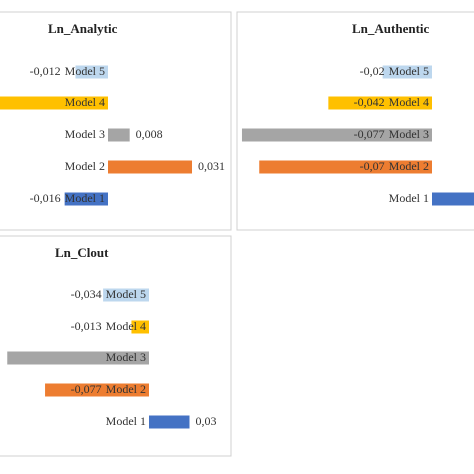 The height and width of the screenshot is (474, 474). What do you see at coordinates (45, 198) in the screenshot?
I see `value-label: -0,016` at bounding box center [45, 198].